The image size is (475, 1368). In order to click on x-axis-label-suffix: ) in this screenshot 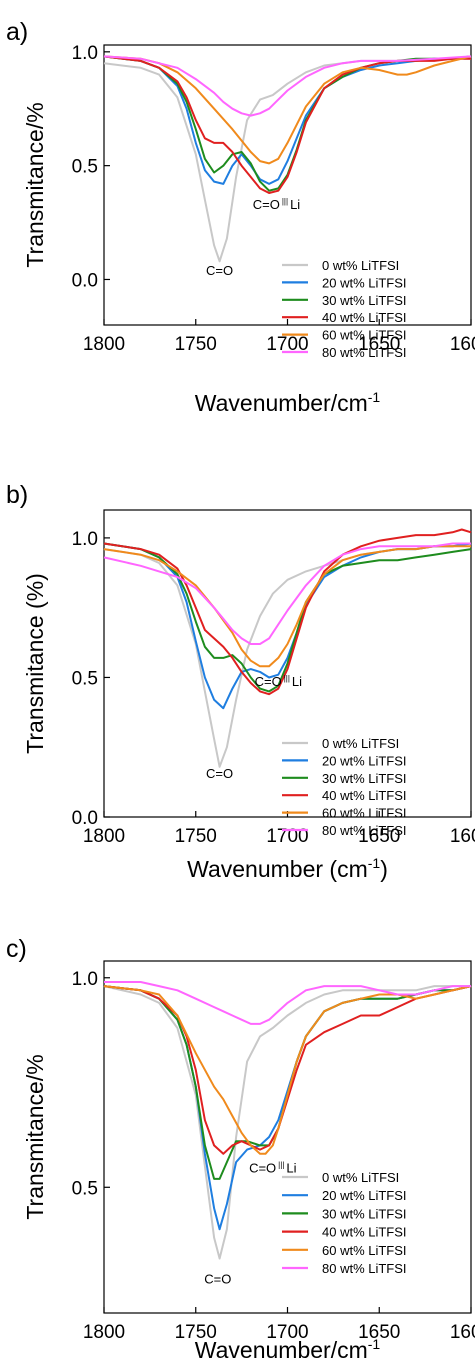, I will do `click(384, 869)`.